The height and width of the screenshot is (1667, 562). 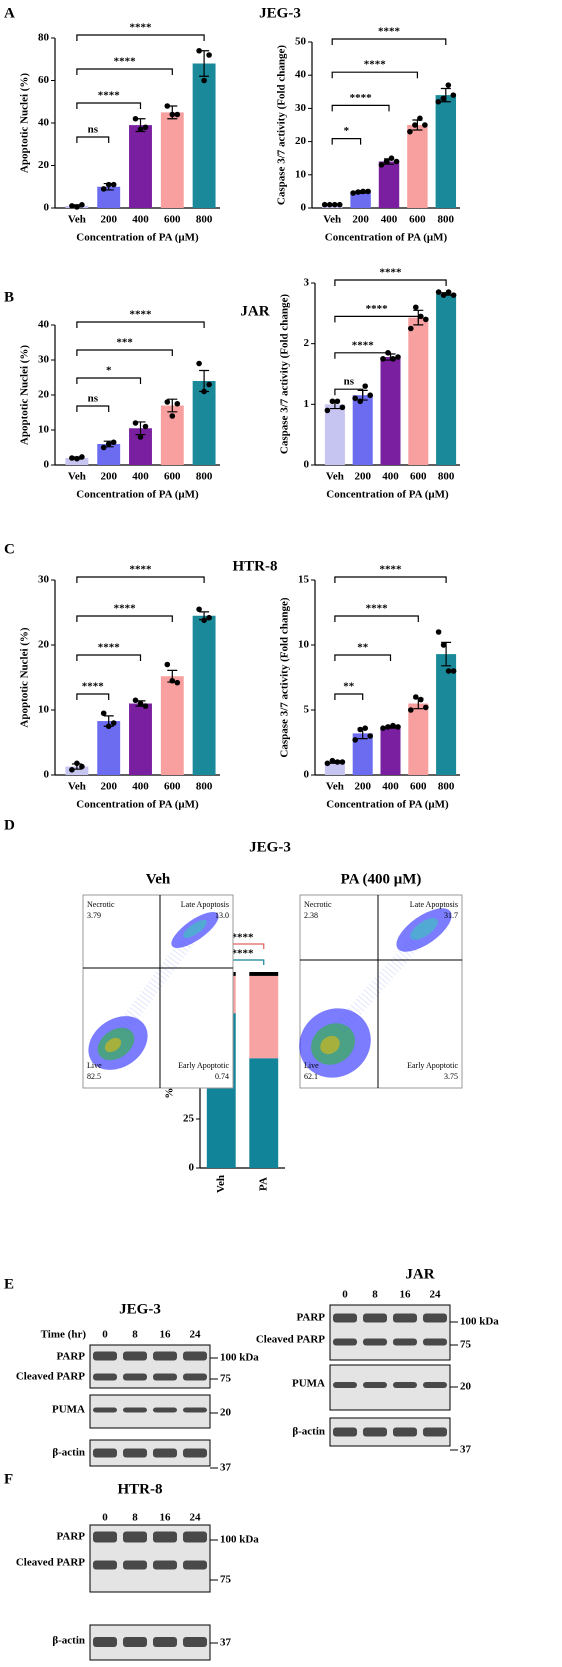 I want to click on marker-label: 37, so click(x=226, y=1468).